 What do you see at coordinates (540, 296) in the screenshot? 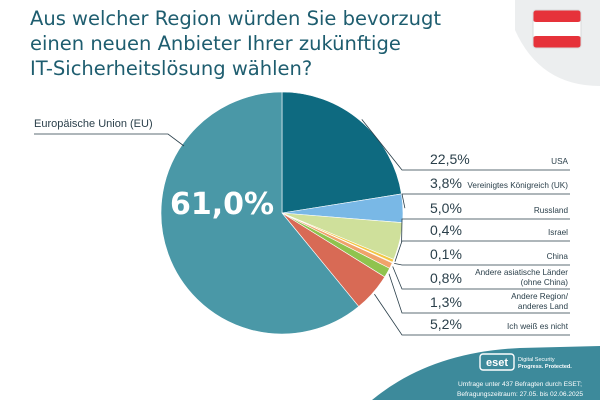
I see `category-label-7-line-1: Andere Region/` at bounding box center [540, 296].